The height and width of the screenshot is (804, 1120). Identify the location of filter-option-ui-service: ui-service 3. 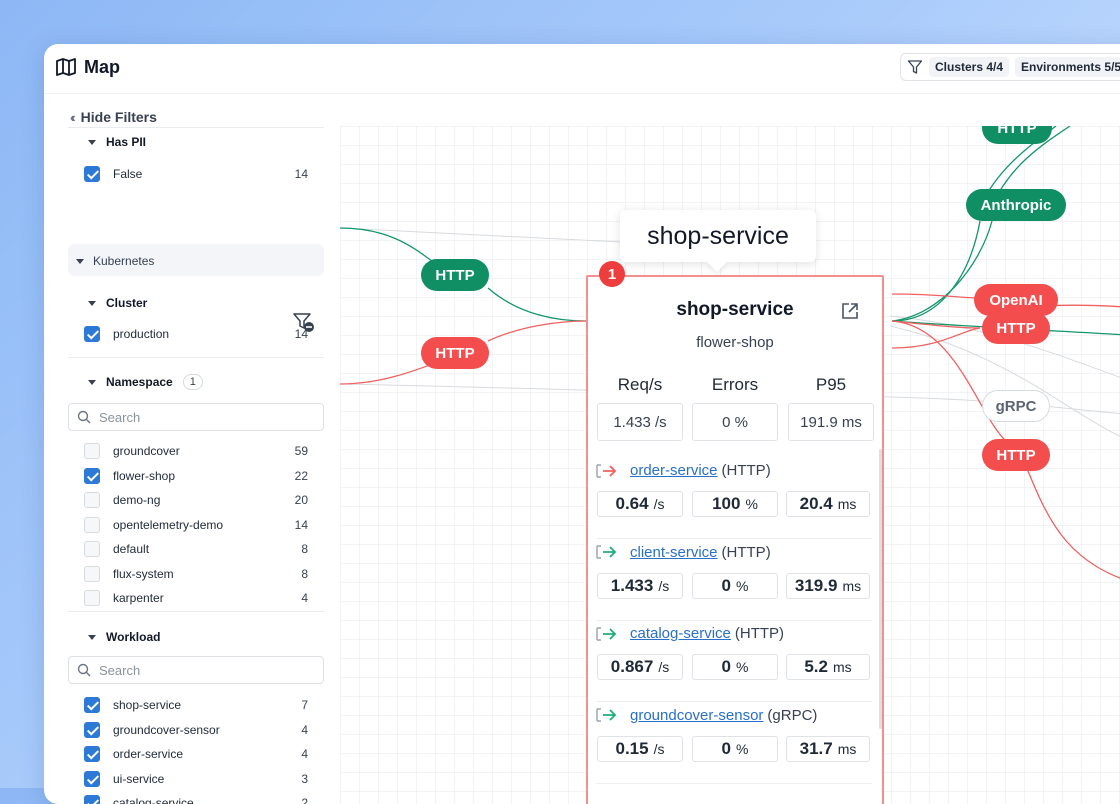
(196, 779).